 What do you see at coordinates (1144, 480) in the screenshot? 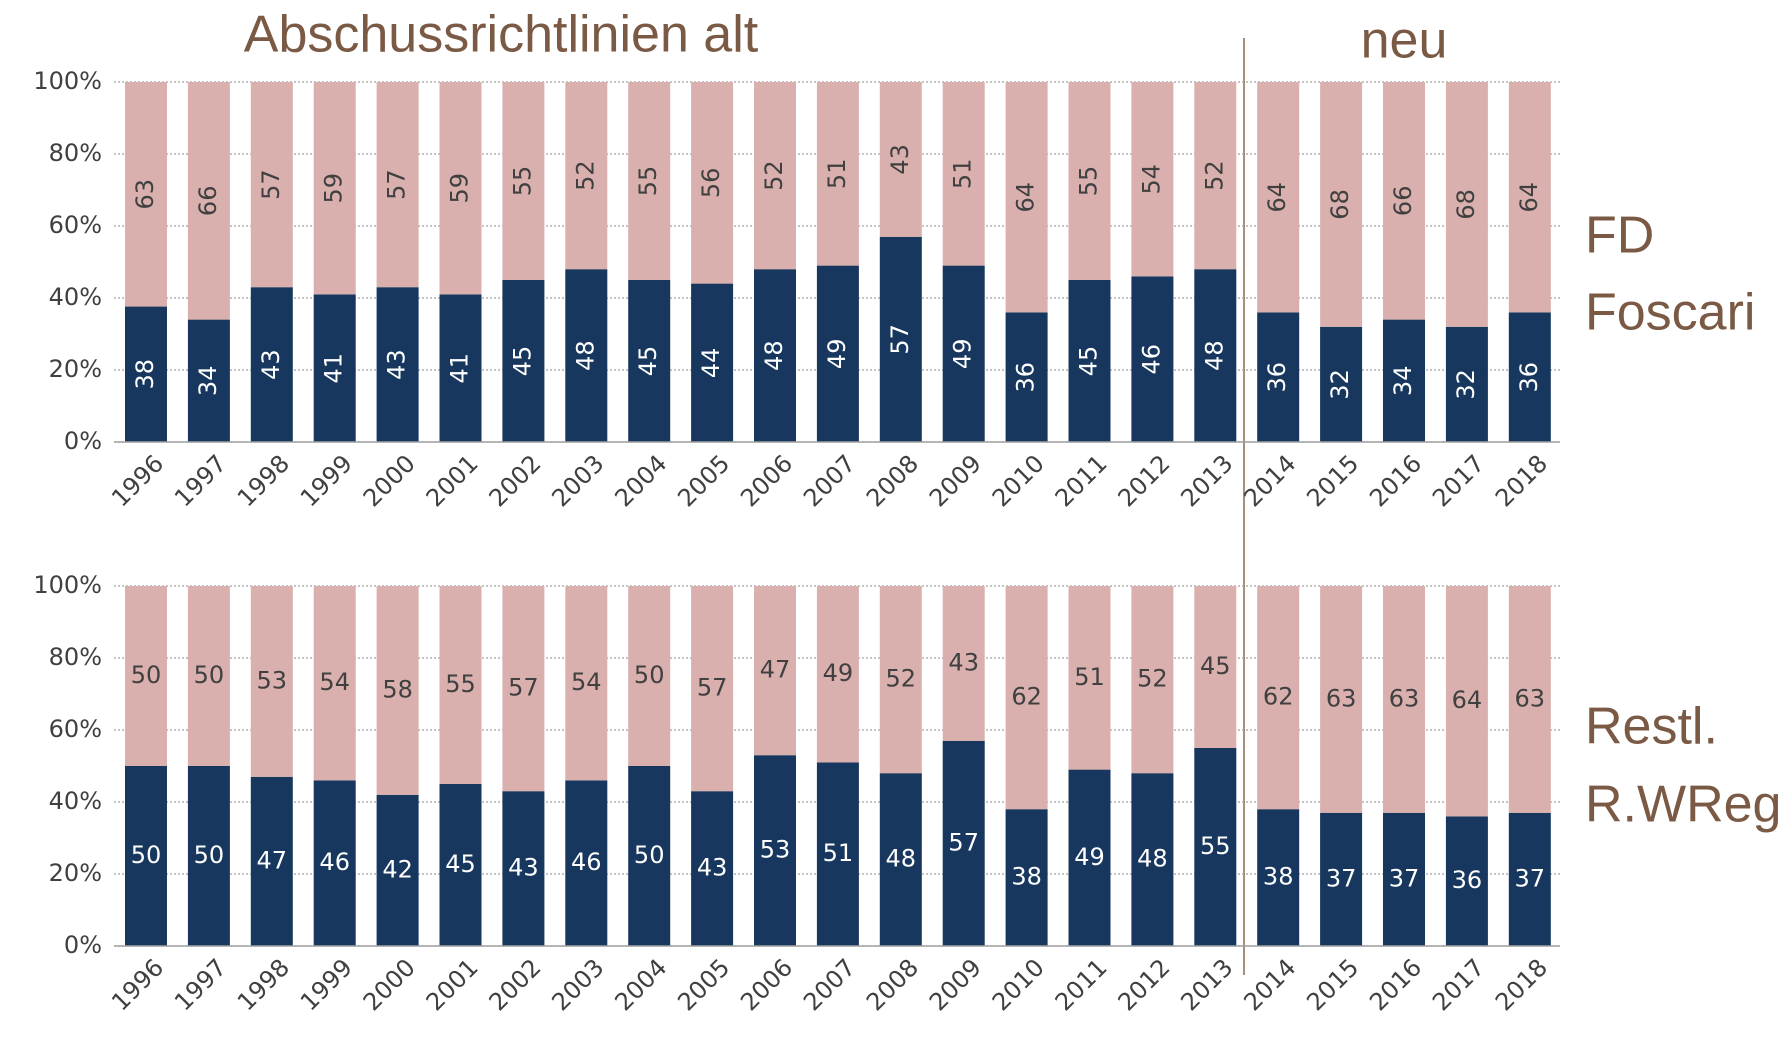
I see `x-tick-label: 2012` at bounding box center [1144, 480].